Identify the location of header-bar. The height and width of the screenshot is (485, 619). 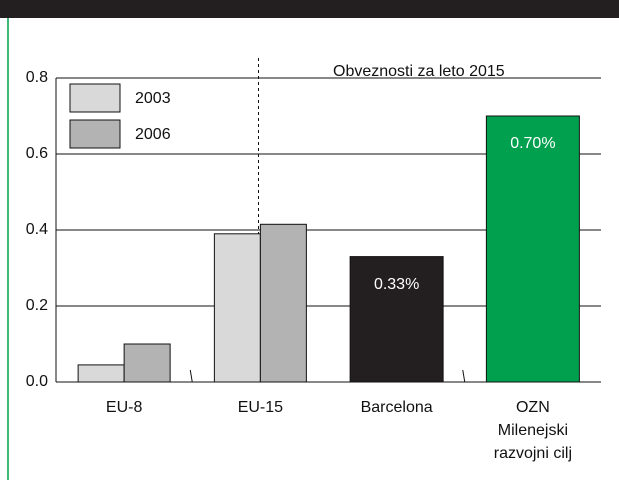
(309, 9).